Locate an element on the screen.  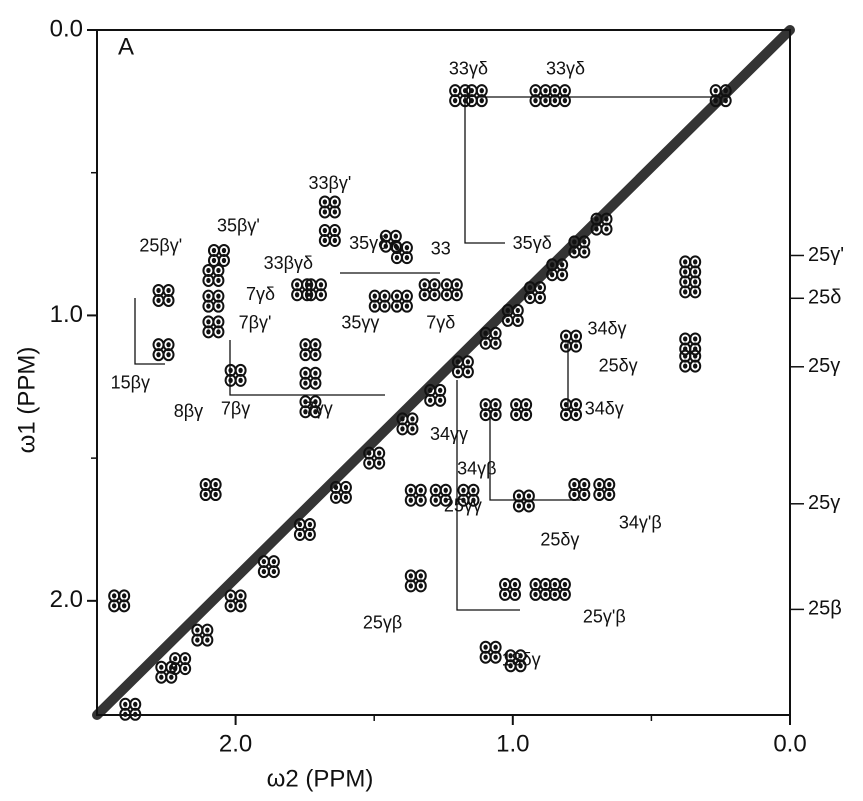
peak-label: 35γγ is located at coordinates (360, 323).